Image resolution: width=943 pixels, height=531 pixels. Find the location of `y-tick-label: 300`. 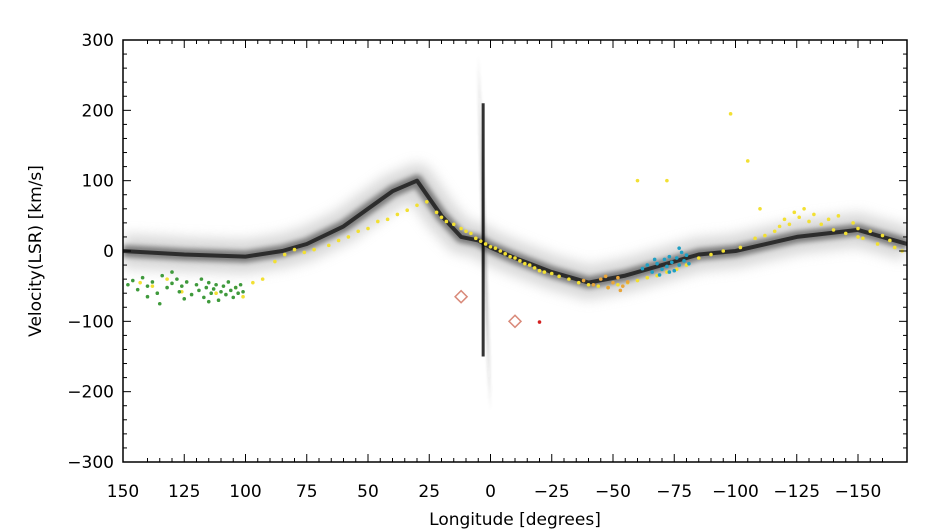

y-tick-label: 300 is located at coordinates (98, 41).